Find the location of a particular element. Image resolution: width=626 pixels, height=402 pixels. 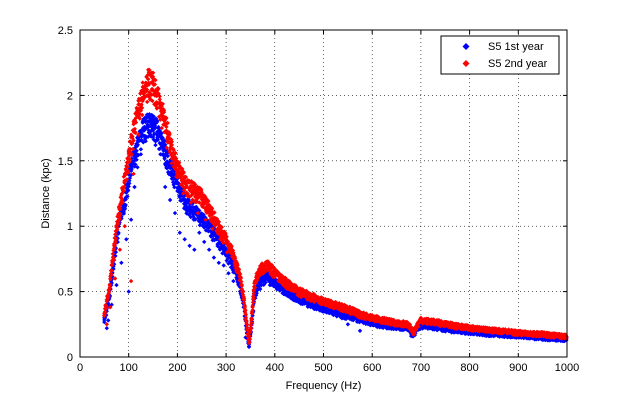

x-axis-label: Frequency (Hz) is located at coordinates (324, 386).